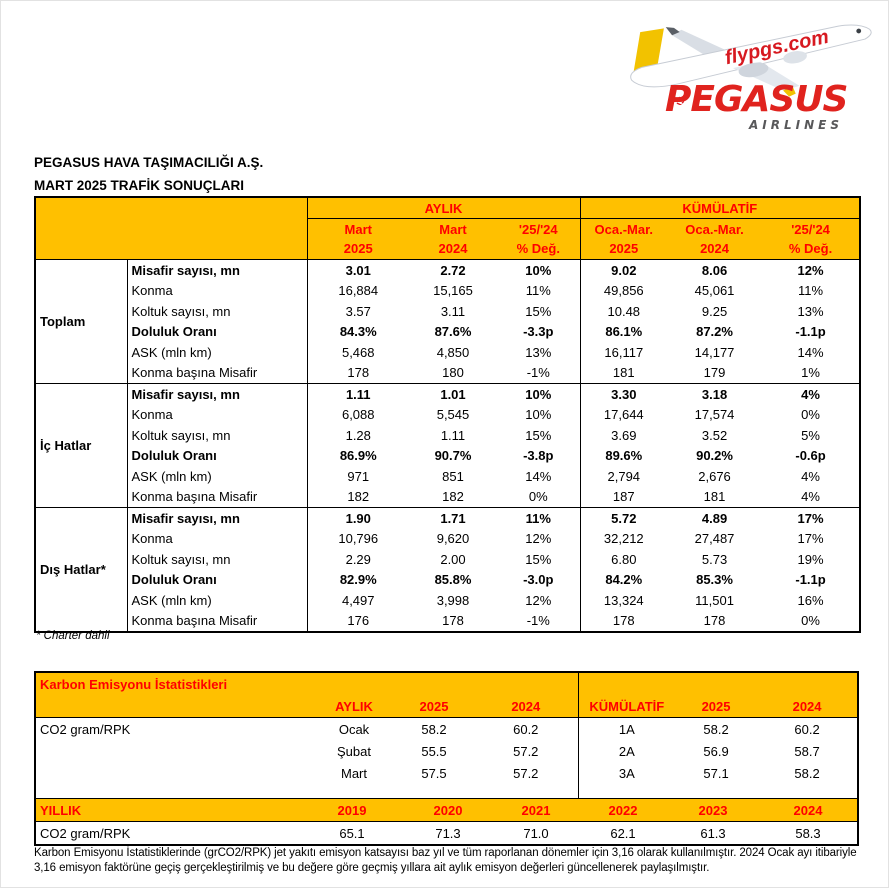 Image resolution: width=889 pixels, height=888 pixels. I want to click on value-cell: 89.6%, so click(623, 455).